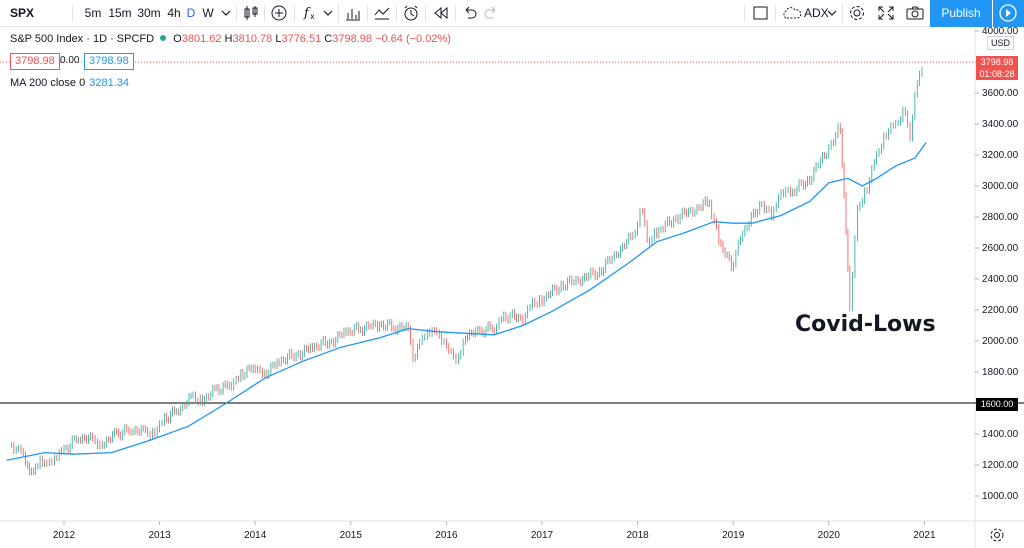 The width and height of the screenshot is (1024, 548). Describe the element at coordinates (251, 13) in the screenshot. I see `candles-icon` at that location.